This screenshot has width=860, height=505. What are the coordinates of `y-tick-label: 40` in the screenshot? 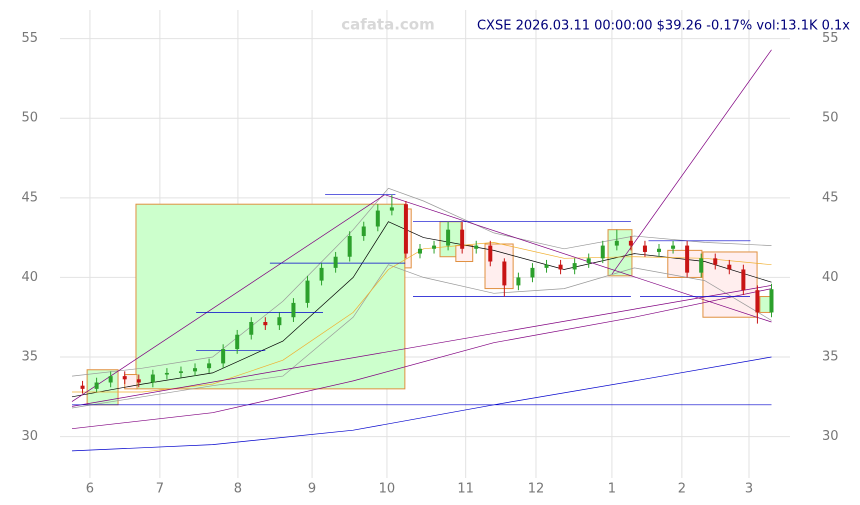 It's located at (29, 277).